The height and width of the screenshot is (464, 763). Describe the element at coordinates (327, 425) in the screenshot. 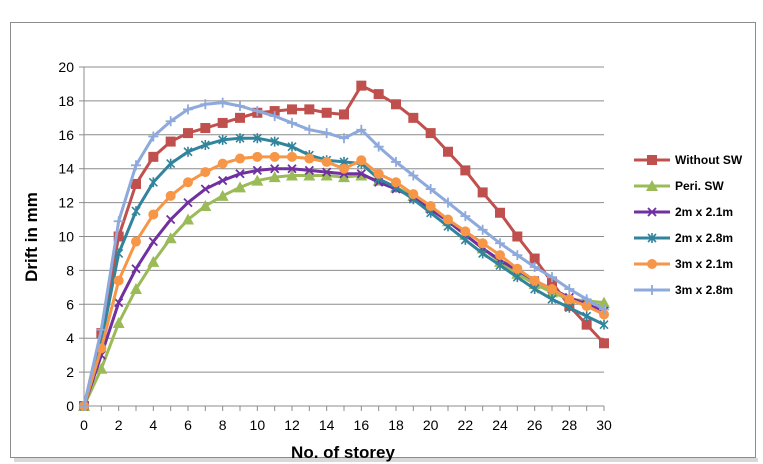

I see `x-tick-label: 14` at that location.